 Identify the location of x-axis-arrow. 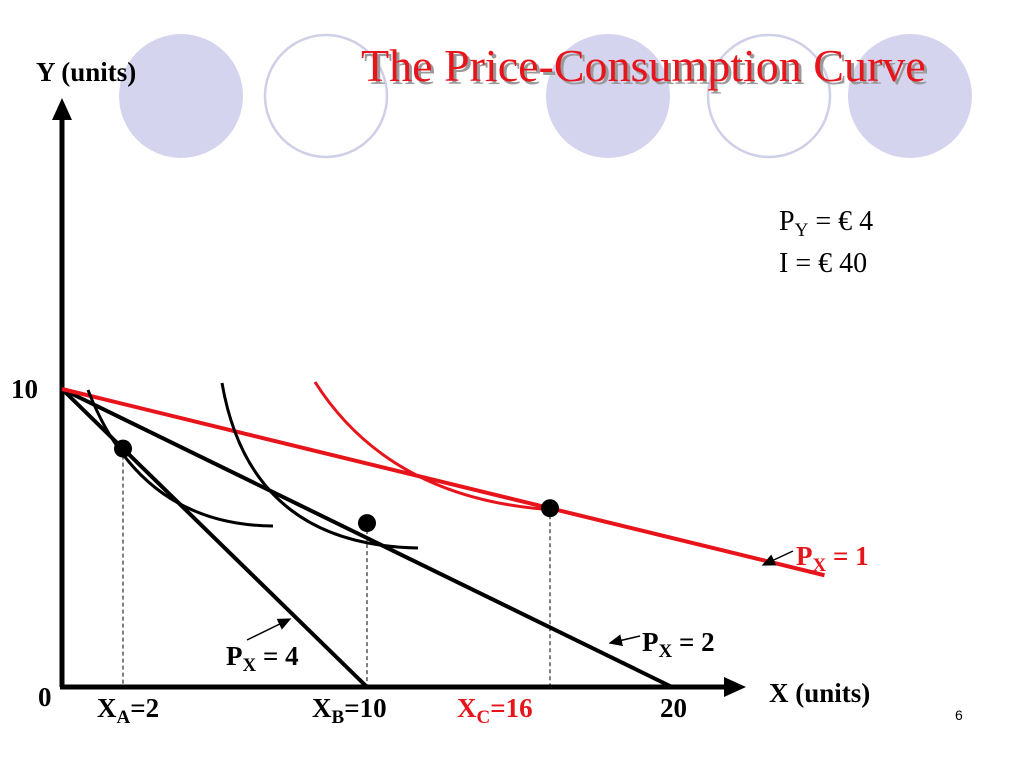
(735, 687).